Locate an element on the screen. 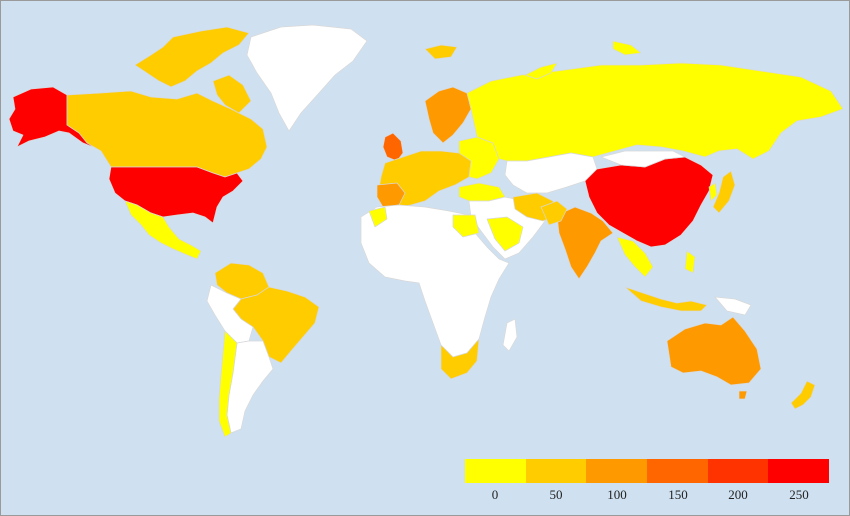 Image resolution: width=850 pixels, height=516 pixels. region-south-africa is located at coordinates (460, 358).